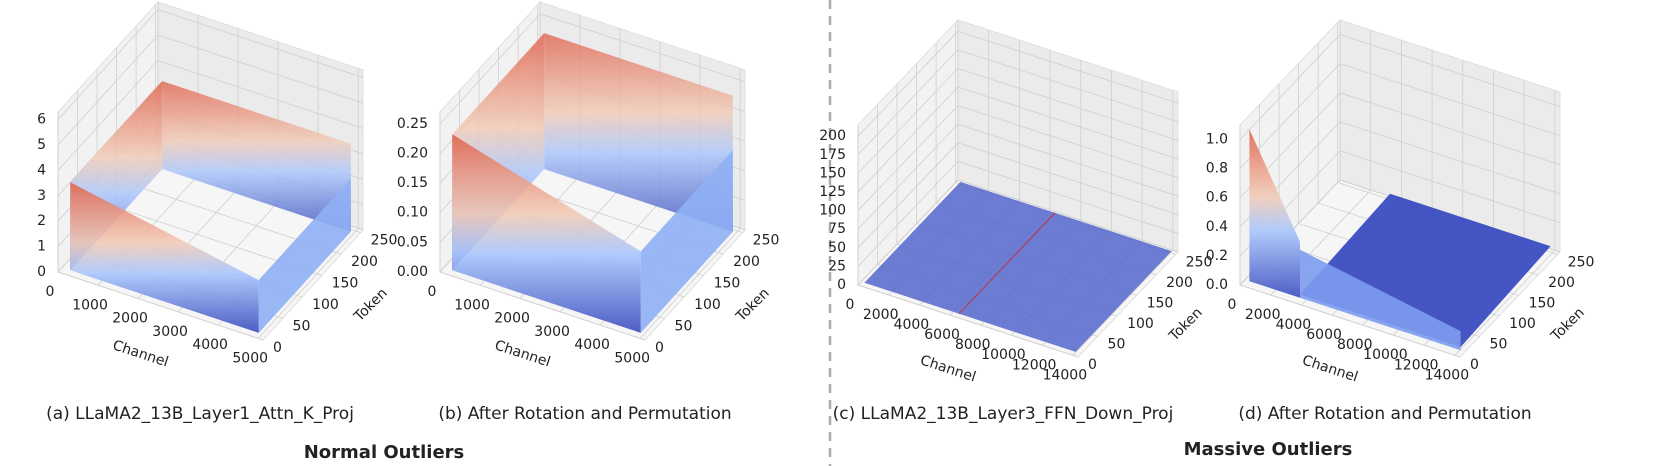  I want to click on x-tick-label: 8000, so click(973, 345).